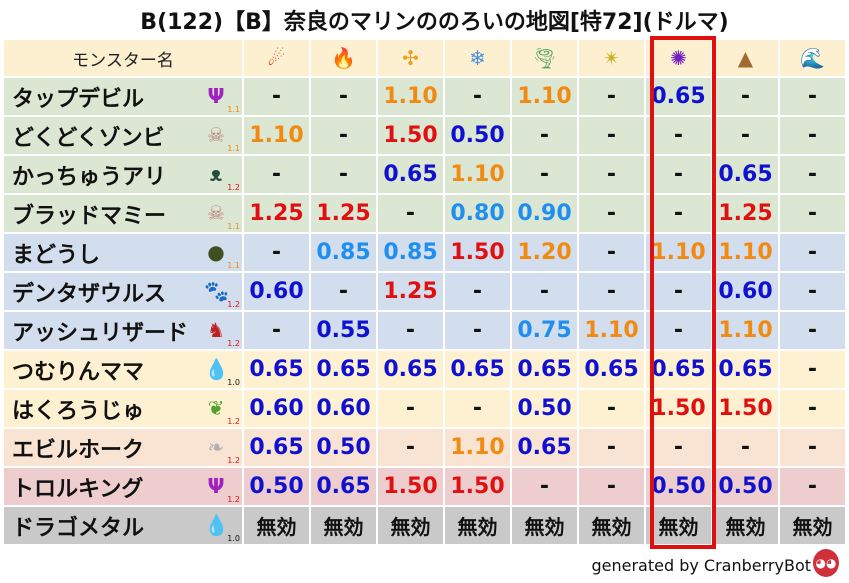 This screenshot has height=583, width=849. Describe the element at coordinates (89, 216) in the screenshot. I see `monster-name: ブラッドマミー` at that location.